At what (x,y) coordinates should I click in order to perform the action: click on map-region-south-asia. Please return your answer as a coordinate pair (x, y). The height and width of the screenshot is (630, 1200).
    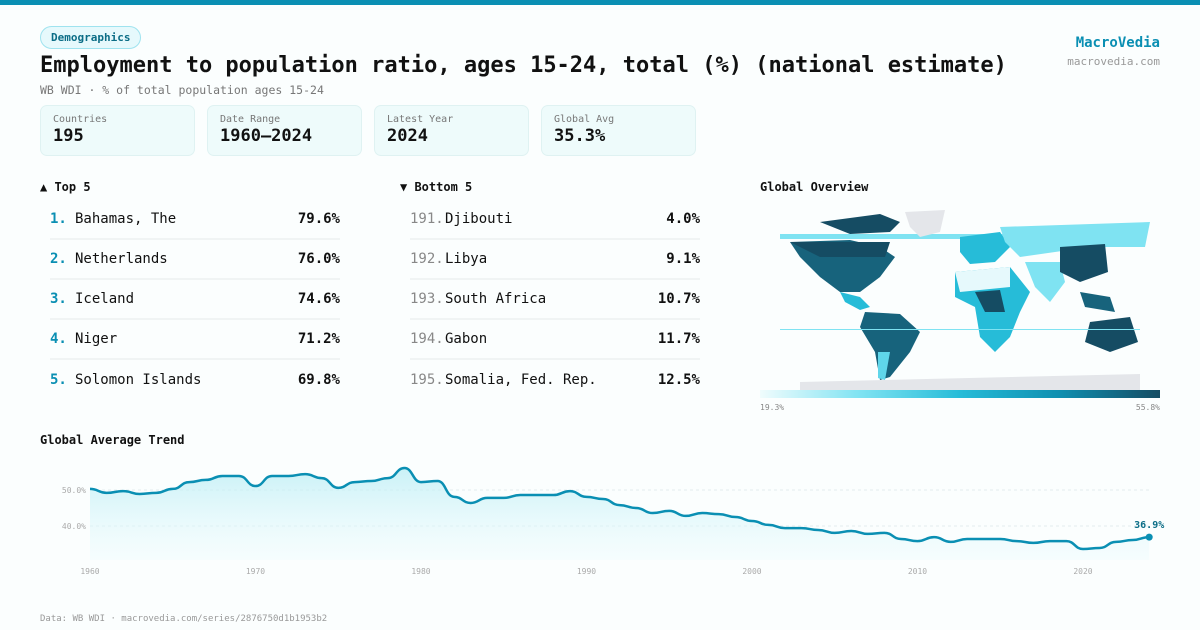
    Looking at the image, I should click on (1045, 282).